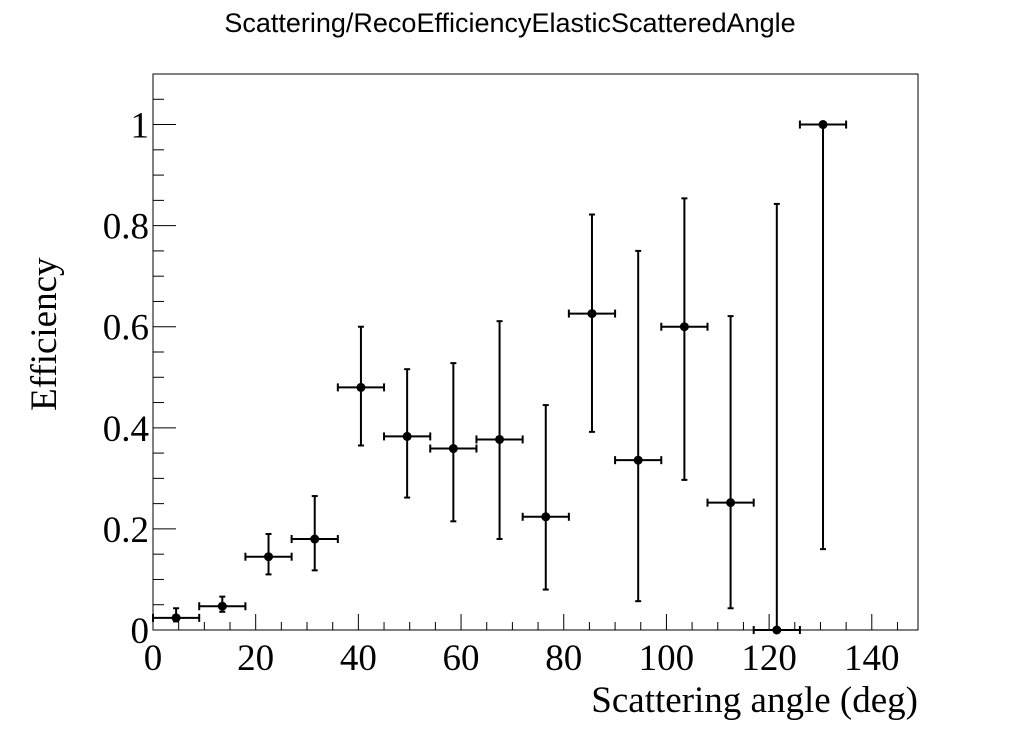  Describe the element at coordinates (872, 658) in the screenshot. I see `x-tick-label: 140` at that location.